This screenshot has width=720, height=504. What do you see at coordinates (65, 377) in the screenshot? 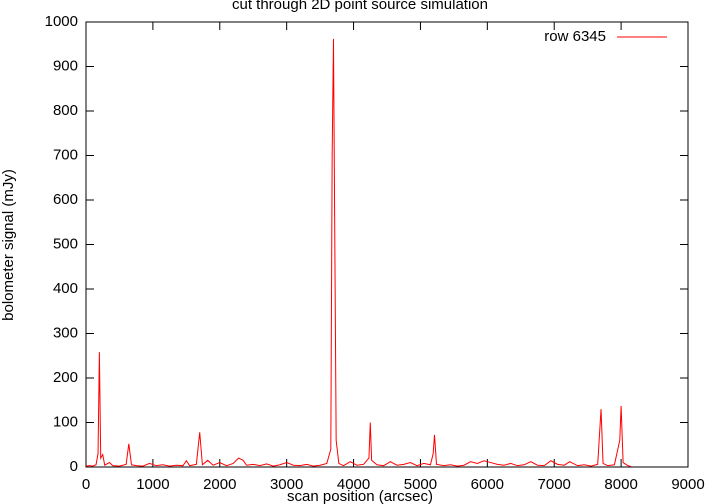
I see `y-tick-label: 200` at bounding box center [65, 377].